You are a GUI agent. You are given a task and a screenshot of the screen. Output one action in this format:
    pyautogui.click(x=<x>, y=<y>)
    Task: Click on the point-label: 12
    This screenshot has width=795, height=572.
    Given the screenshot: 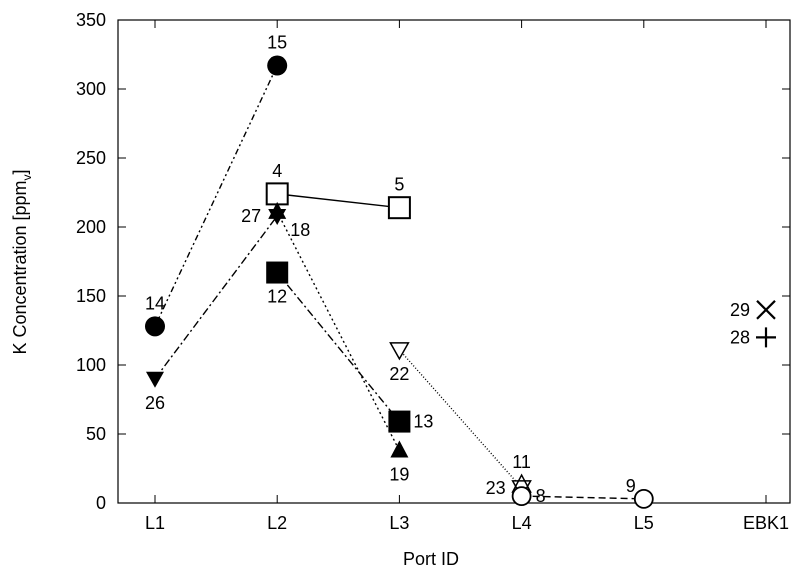 What is the action you would take?
    pyautogui.click(x=277, y=297)
    